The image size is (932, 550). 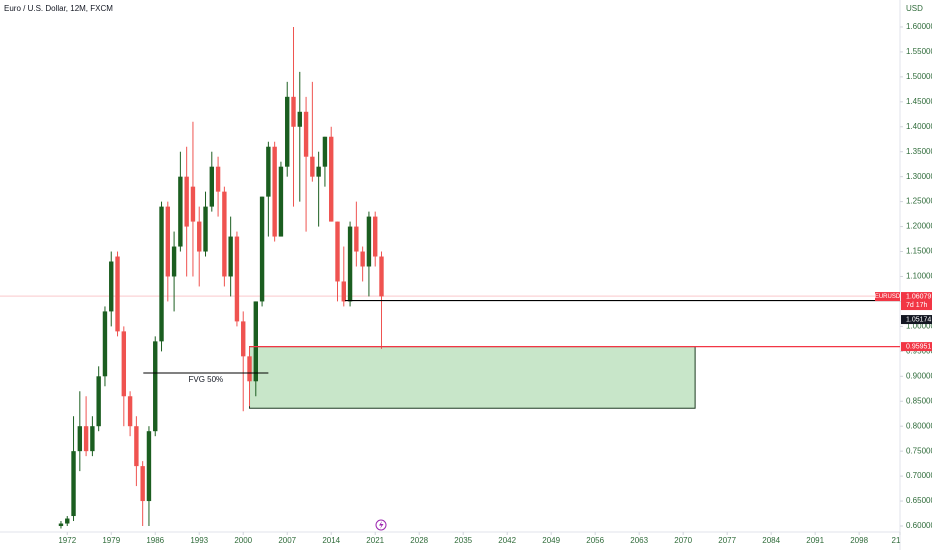 What do you see at coordinates (58, 8) in the screenshot?
I see `chart-title: Euro / U.S. Dollar, 12M, FXCM` at bounding box center [58, 8].